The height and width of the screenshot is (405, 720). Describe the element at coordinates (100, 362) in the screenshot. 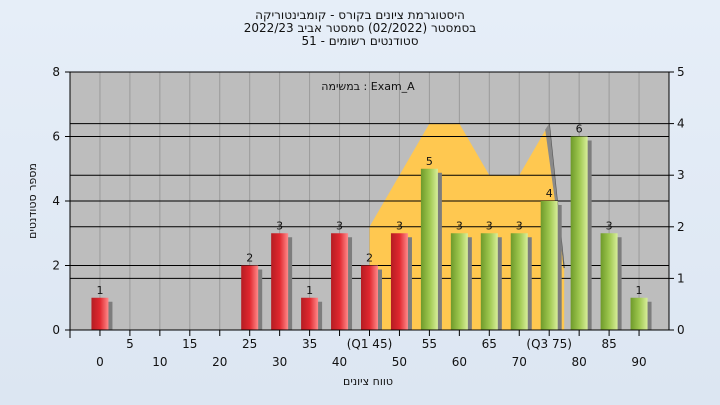

I see `x-tick-label-bottom: 0` at that location.